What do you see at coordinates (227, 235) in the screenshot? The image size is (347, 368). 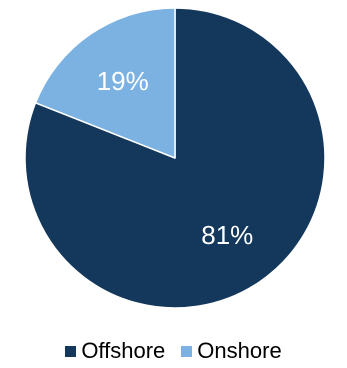 I see `slice-label-offshore: 81%` at bounding box center [227, 235].